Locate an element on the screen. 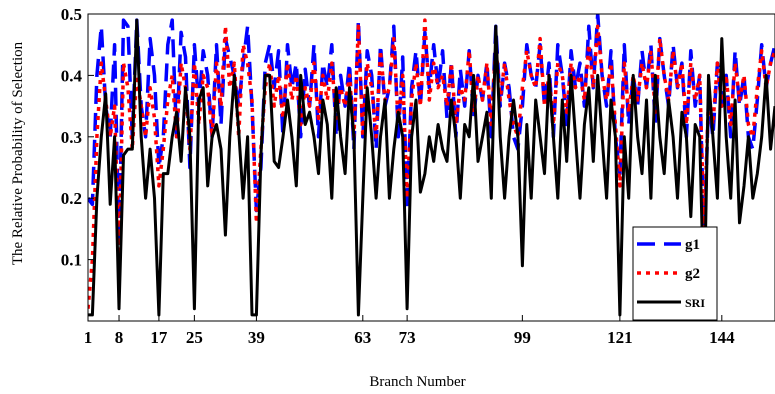  x-tick-label: 144 is located at coordinates (722, 337).